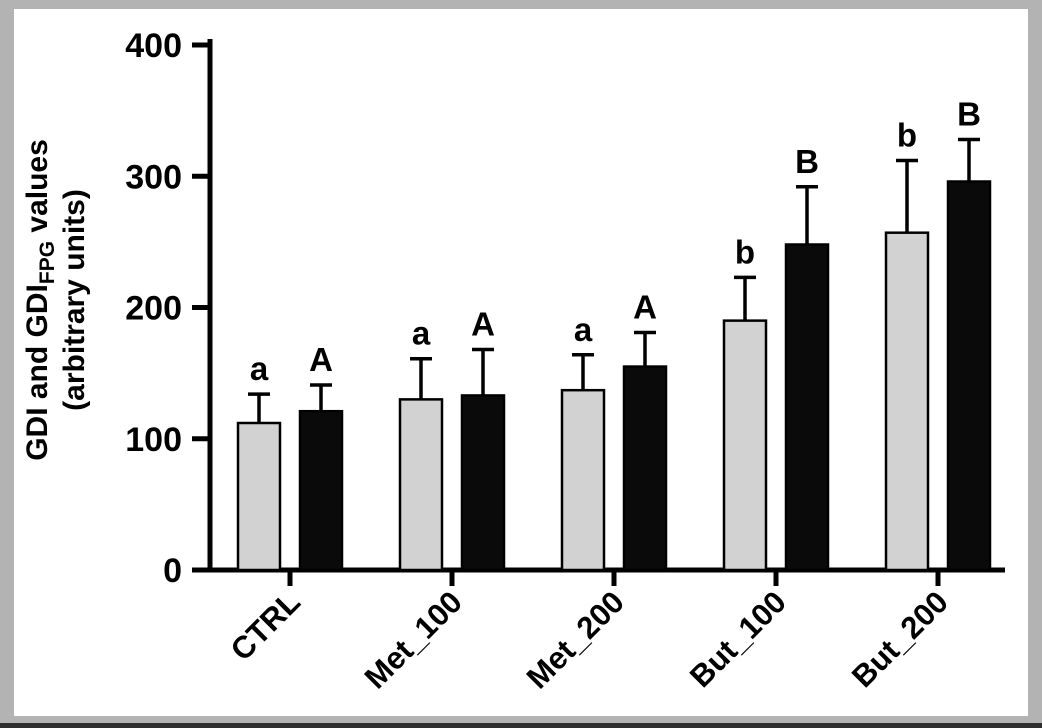 Image resolution: width=1042 pixels, height=728 pixels. I want to click on y-tick-label: 200, so click(153, 309).